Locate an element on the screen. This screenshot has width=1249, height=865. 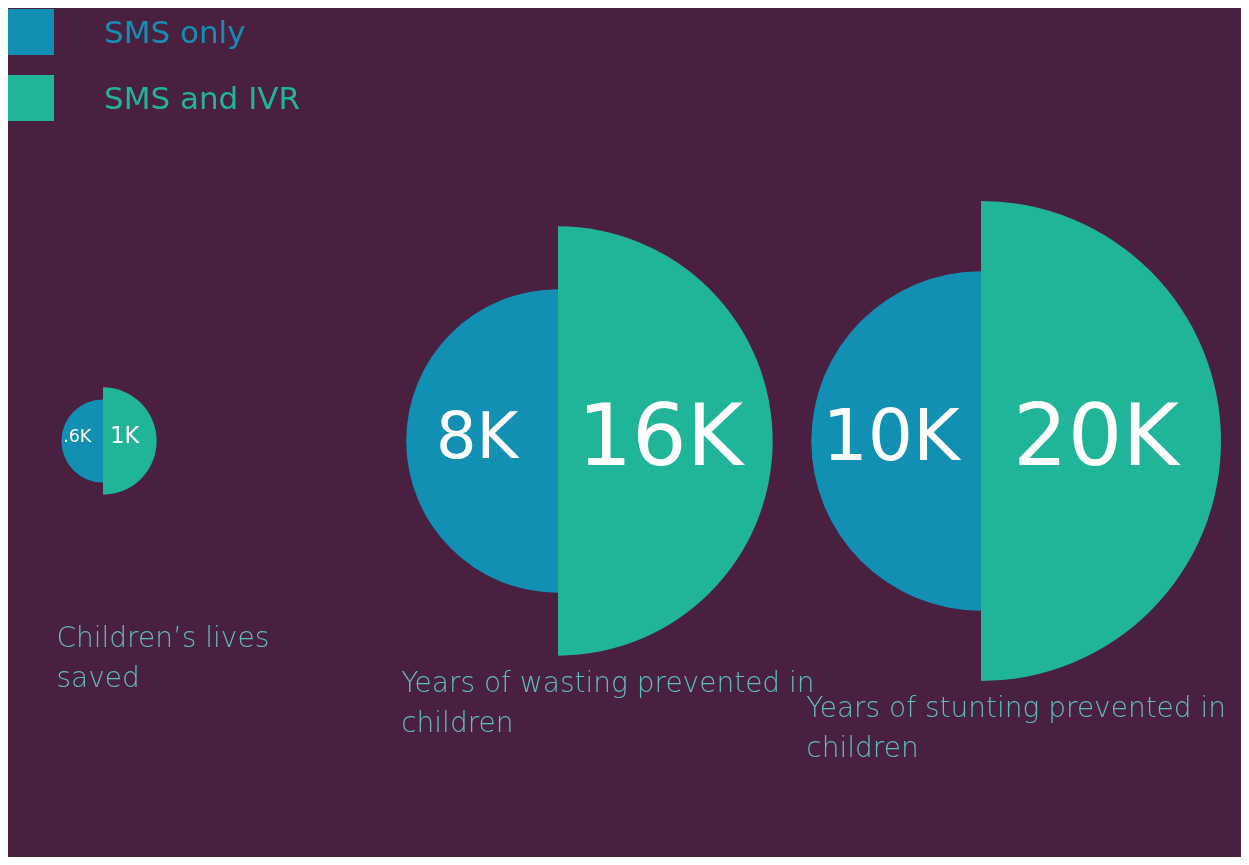
data-label: 16K is located at coordinates (661, 436).